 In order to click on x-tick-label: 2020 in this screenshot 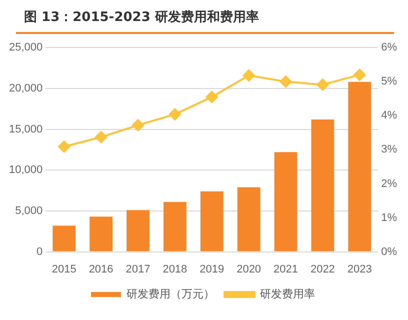, I will do `click(249, 269)`.